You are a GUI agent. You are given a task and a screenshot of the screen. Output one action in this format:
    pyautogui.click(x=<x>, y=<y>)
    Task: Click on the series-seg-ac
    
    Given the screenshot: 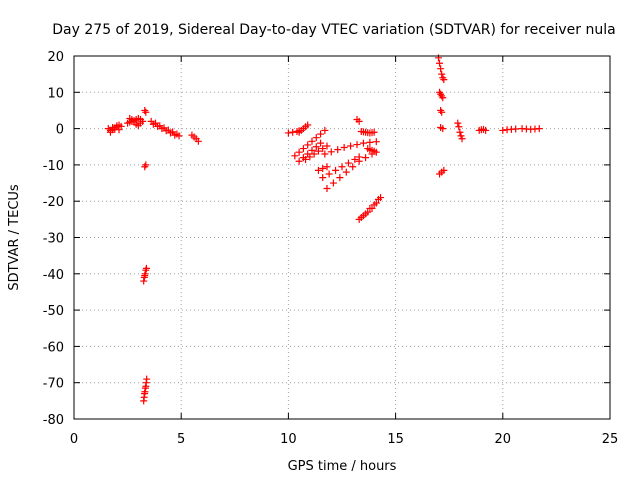 What is the action you would take?
    pyautogui.click(x=442, y=128)
    